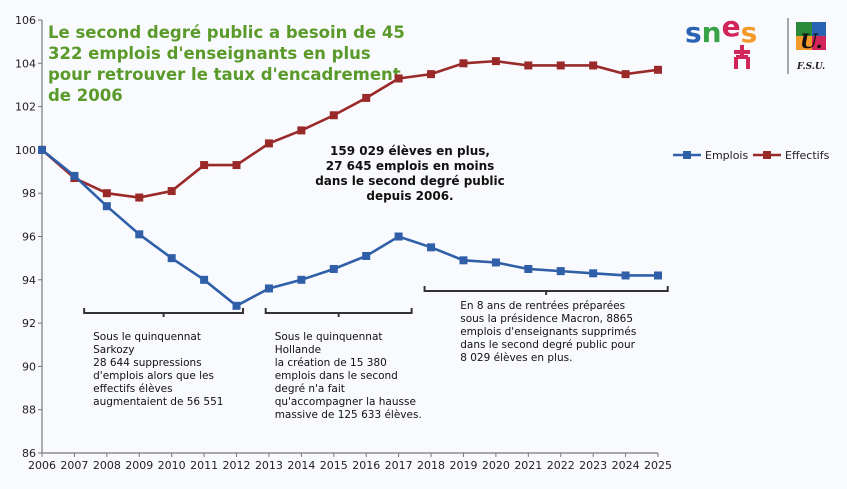  I want to click on x-tick-label: 2025, so click(658, 465).